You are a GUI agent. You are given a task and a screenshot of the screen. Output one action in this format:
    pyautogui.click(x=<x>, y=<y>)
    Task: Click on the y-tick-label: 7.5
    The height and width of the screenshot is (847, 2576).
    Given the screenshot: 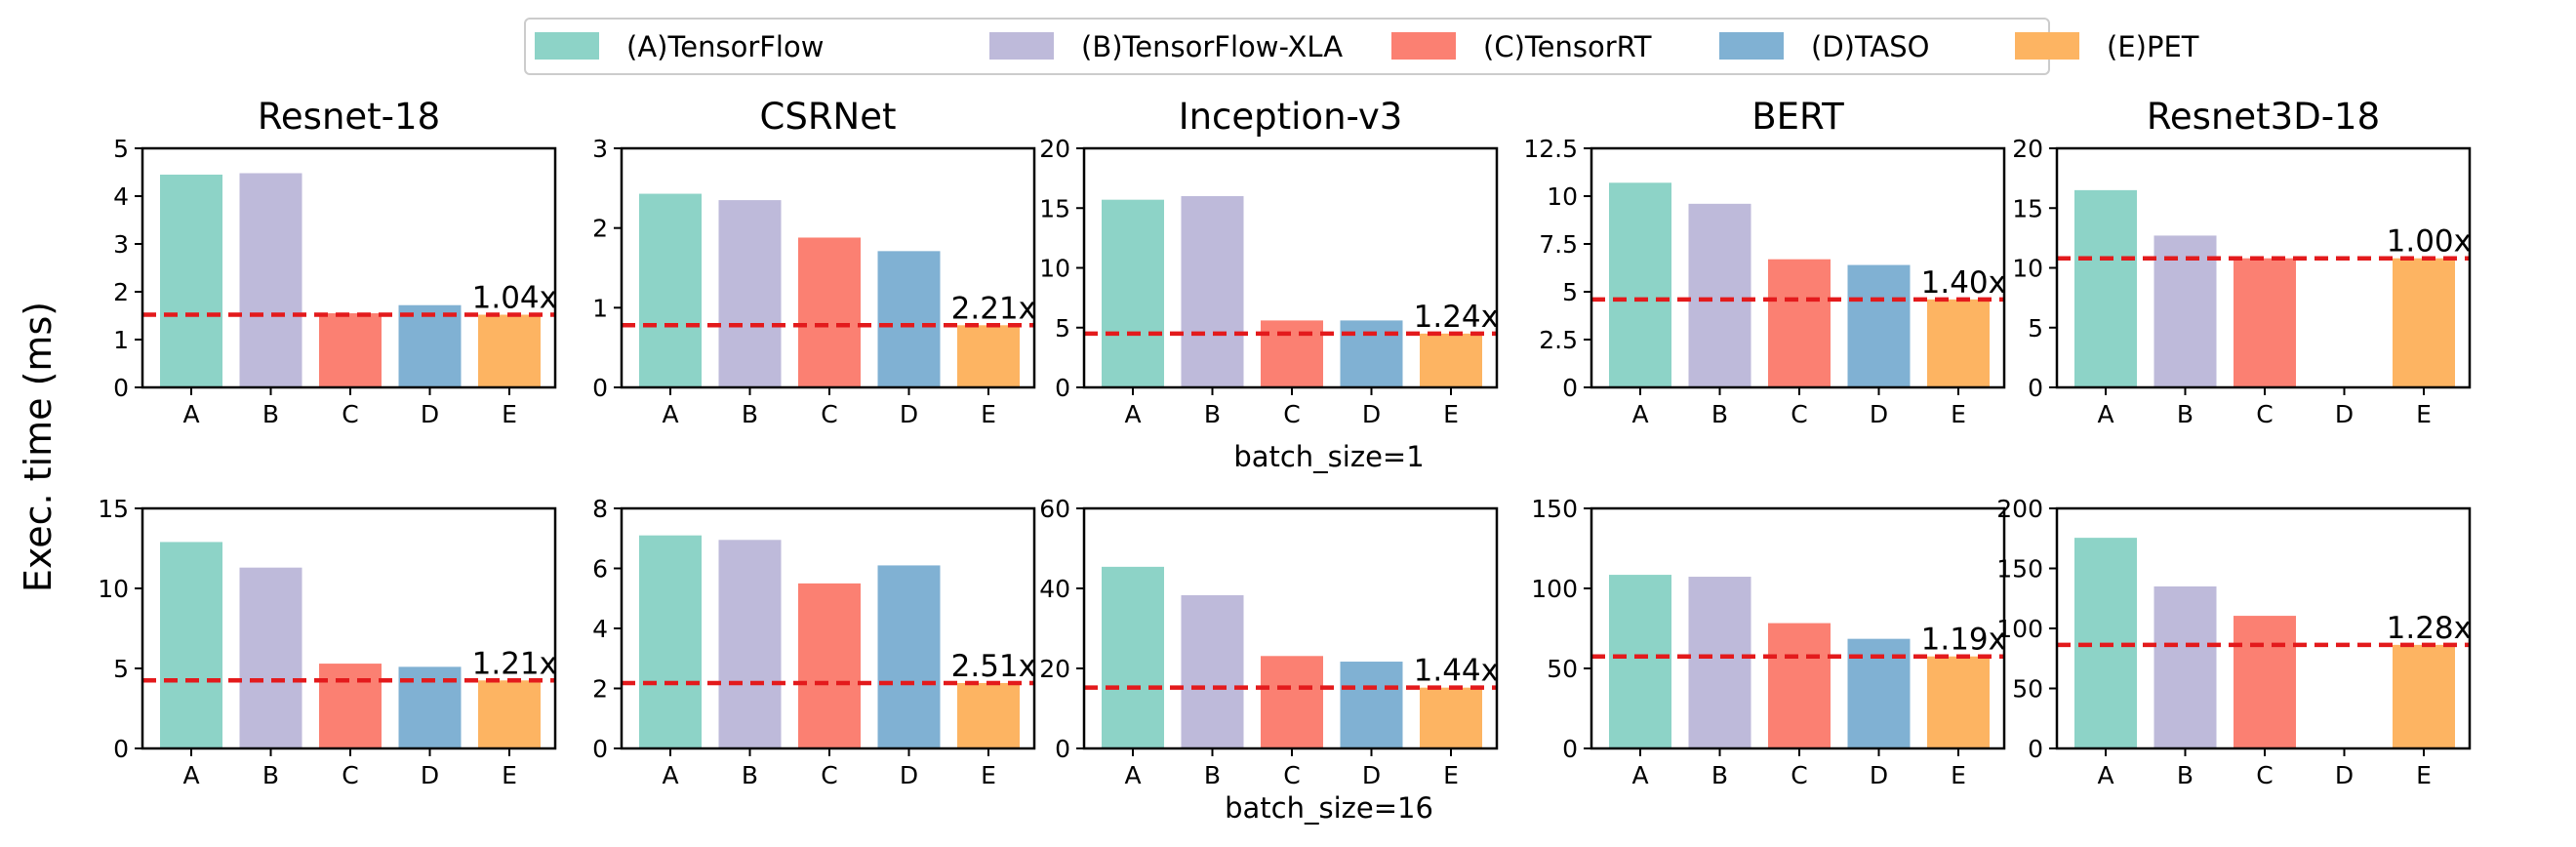 What is the action you would take?
    pyautogui.click(x=1558, y=244)
    